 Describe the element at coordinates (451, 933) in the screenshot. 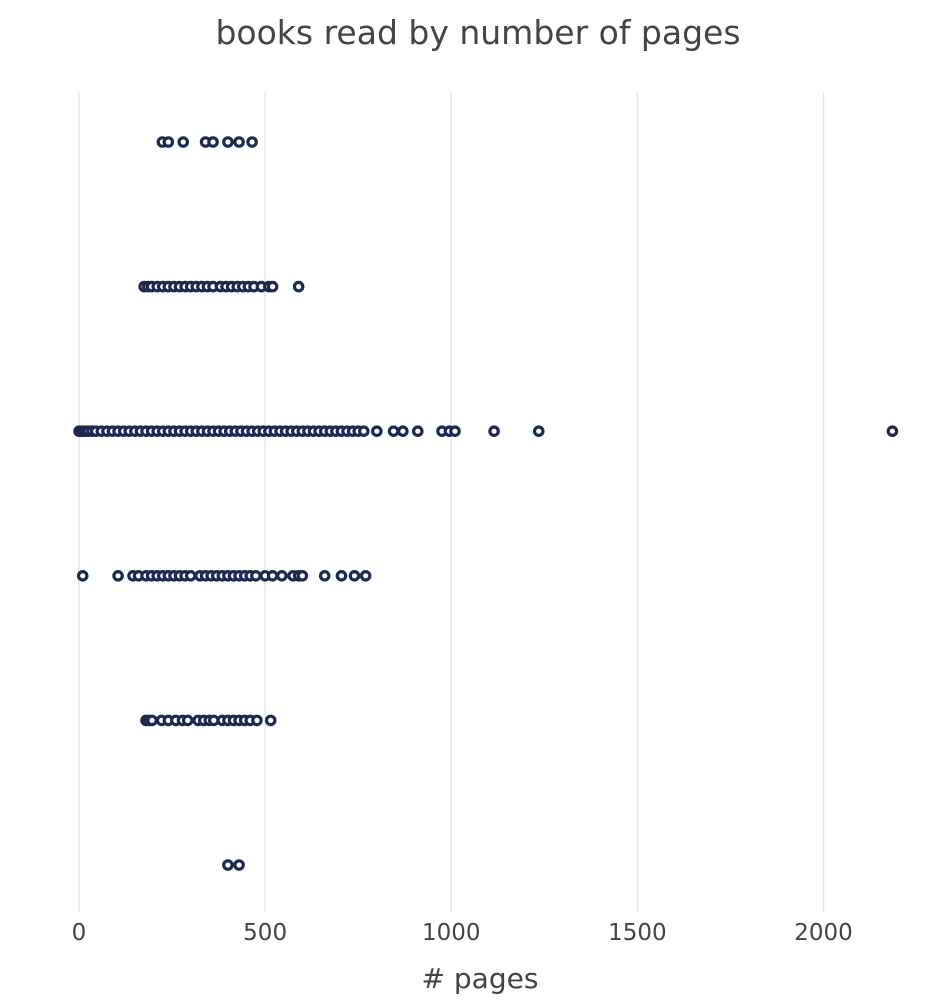

I see `x-tick-label: 1000` at that location.